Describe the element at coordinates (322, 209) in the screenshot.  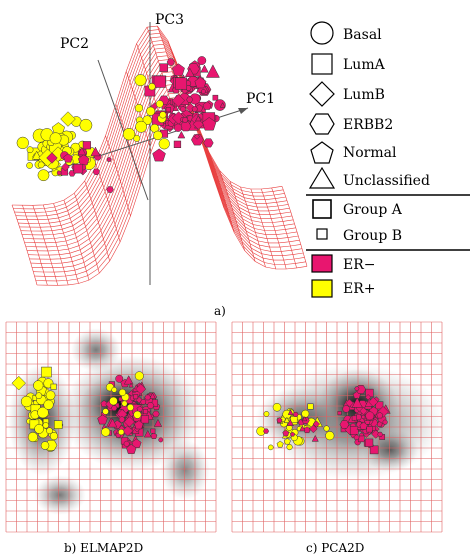
I see `large-square-icon` at that location.